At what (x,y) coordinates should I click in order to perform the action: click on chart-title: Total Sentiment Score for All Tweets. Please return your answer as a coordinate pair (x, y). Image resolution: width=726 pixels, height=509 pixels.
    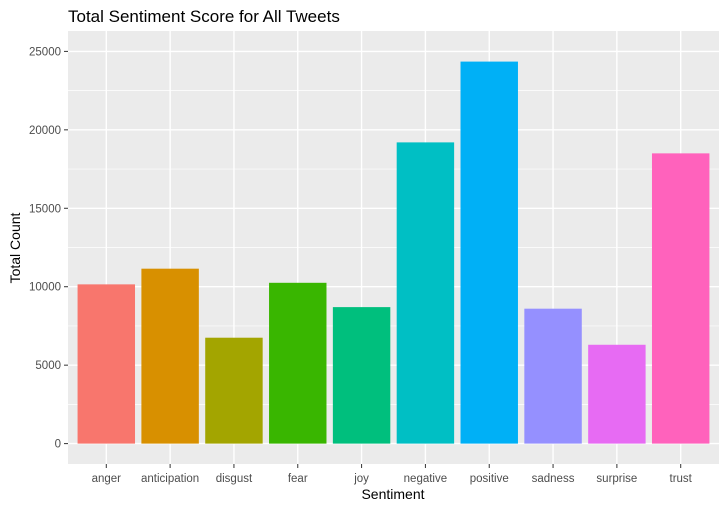
    Looking at the image, I should click on (204, 16).